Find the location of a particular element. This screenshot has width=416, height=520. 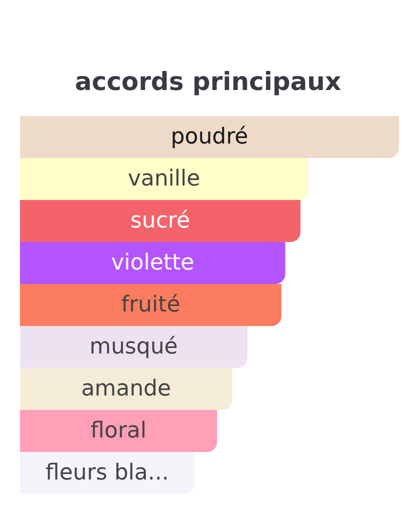

y-tick-label: sucré is located at coordinates (160, 221).